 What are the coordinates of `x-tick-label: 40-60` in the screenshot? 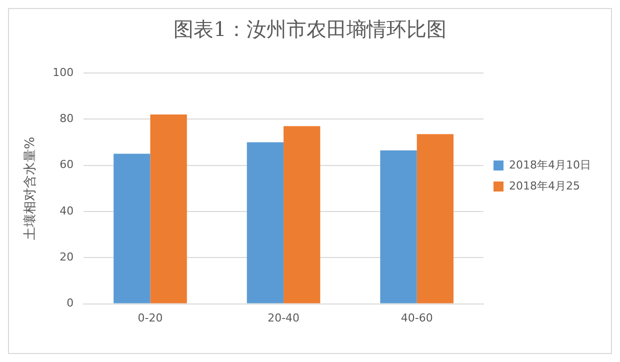 It's located at (416, 317).